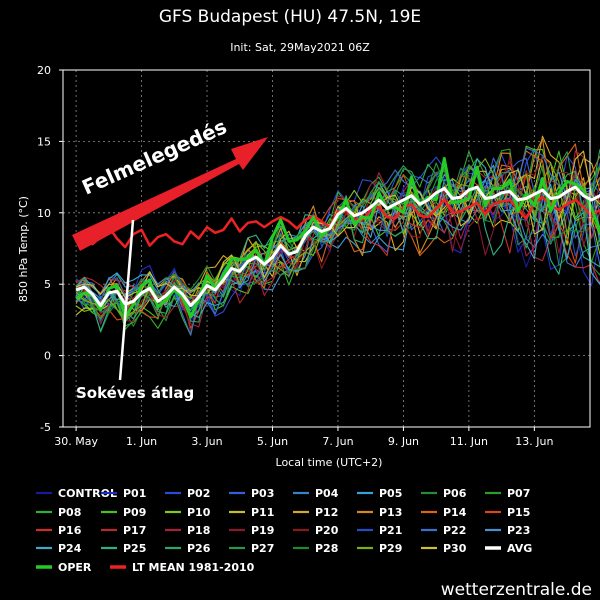  What do you see at coordinates (87, 493) in the screenshot?
I see `legend-label: CONTROL` at bounding box center [87, 493].